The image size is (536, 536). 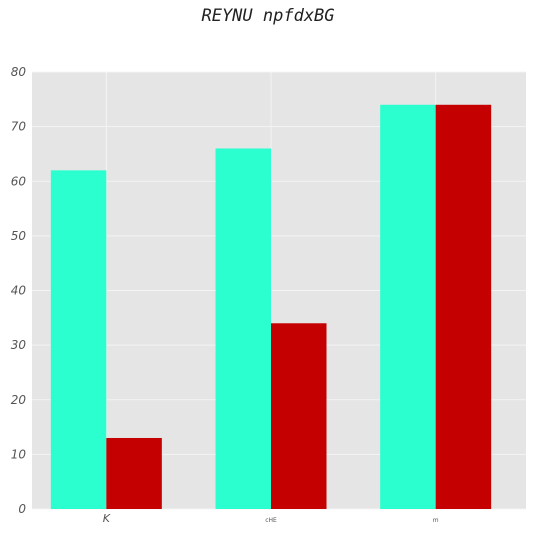 I want to click on y-tick-label: 0, so click(x=22, y=509).